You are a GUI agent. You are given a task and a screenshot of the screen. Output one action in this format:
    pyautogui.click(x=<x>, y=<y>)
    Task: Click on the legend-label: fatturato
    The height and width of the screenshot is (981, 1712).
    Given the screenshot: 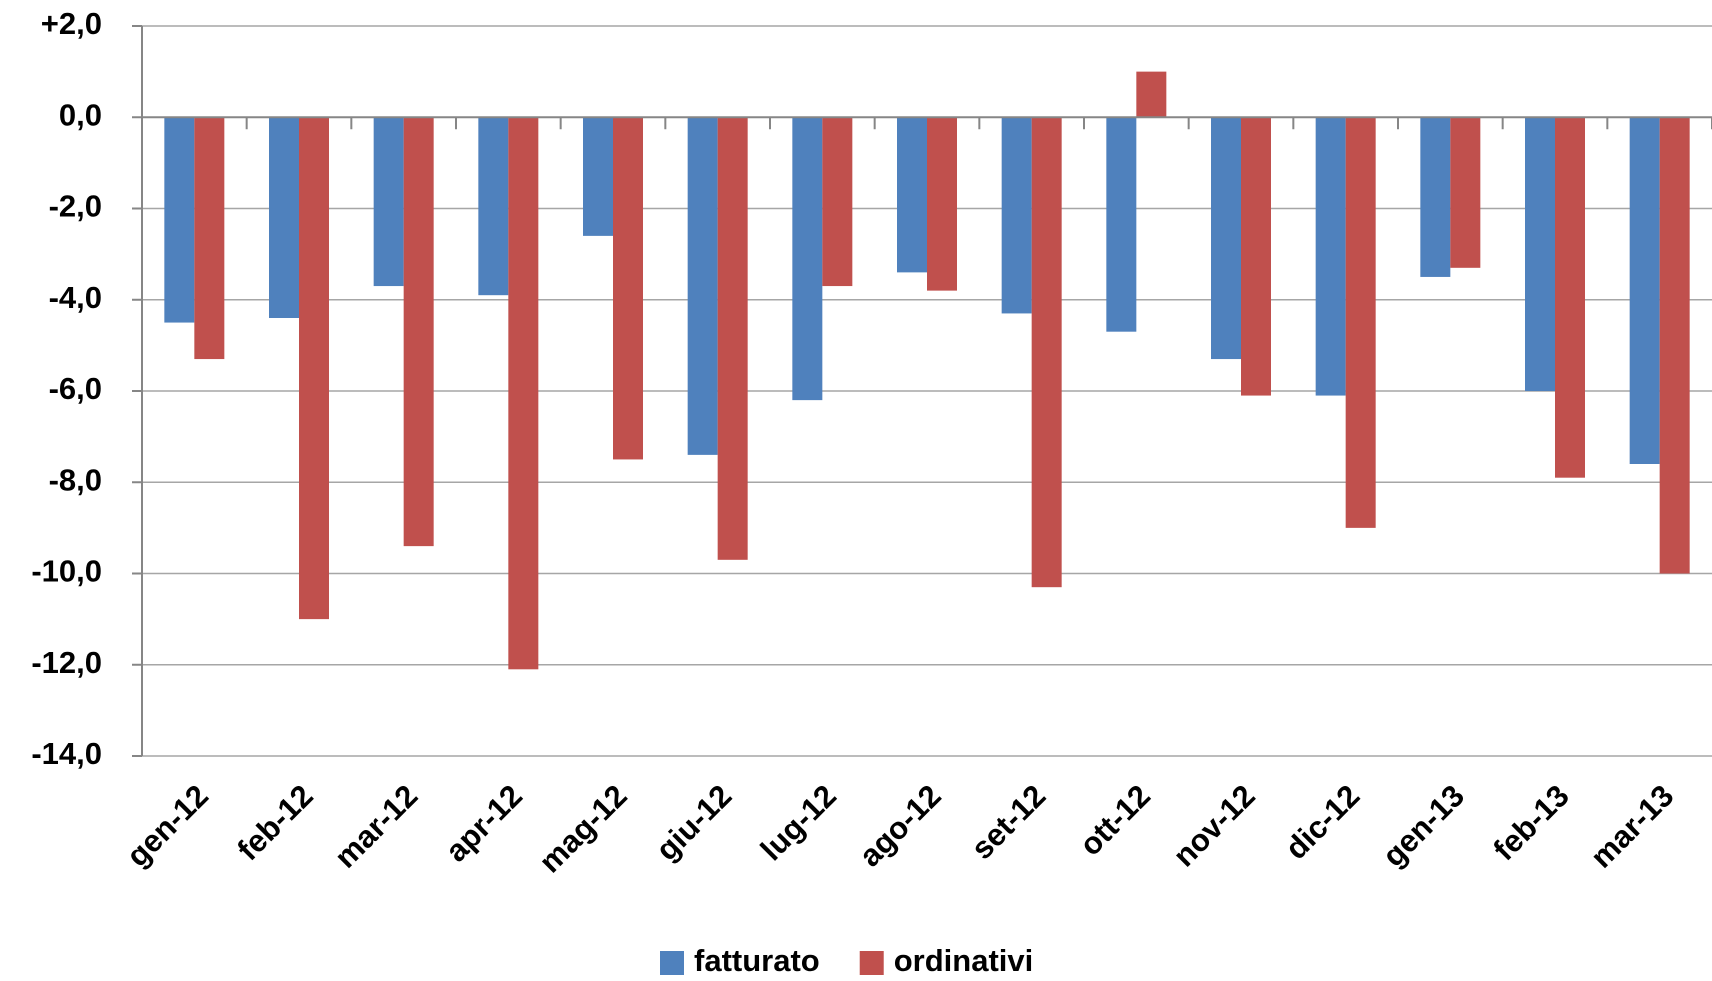 What is the action you would take?
    pyautogui.click(x=757, y=960)
    